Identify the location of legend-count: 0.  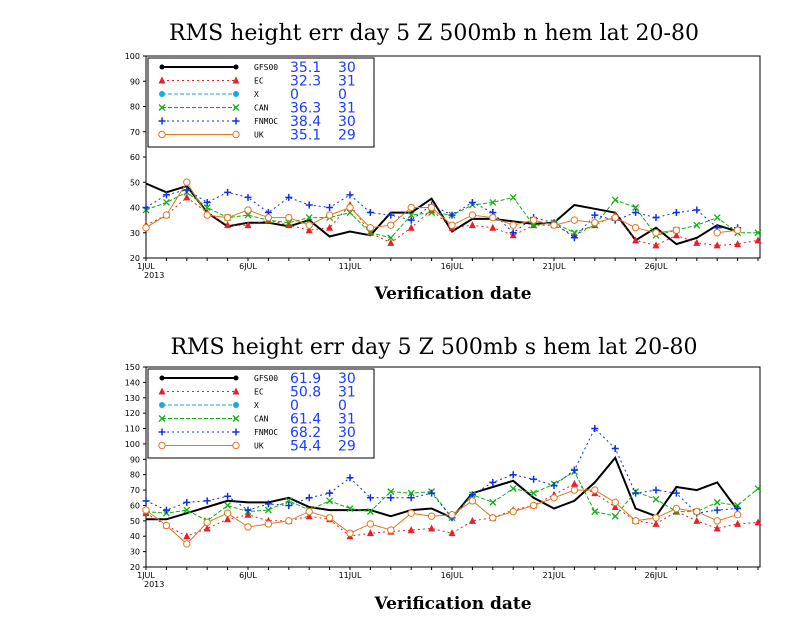
(342, 406).